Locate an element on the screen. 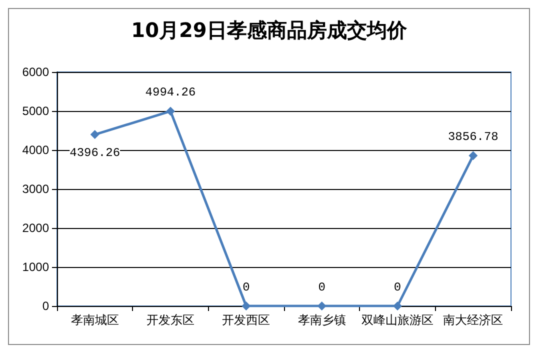  y-tick-label: 4000 is located at coordinates (36, 150).